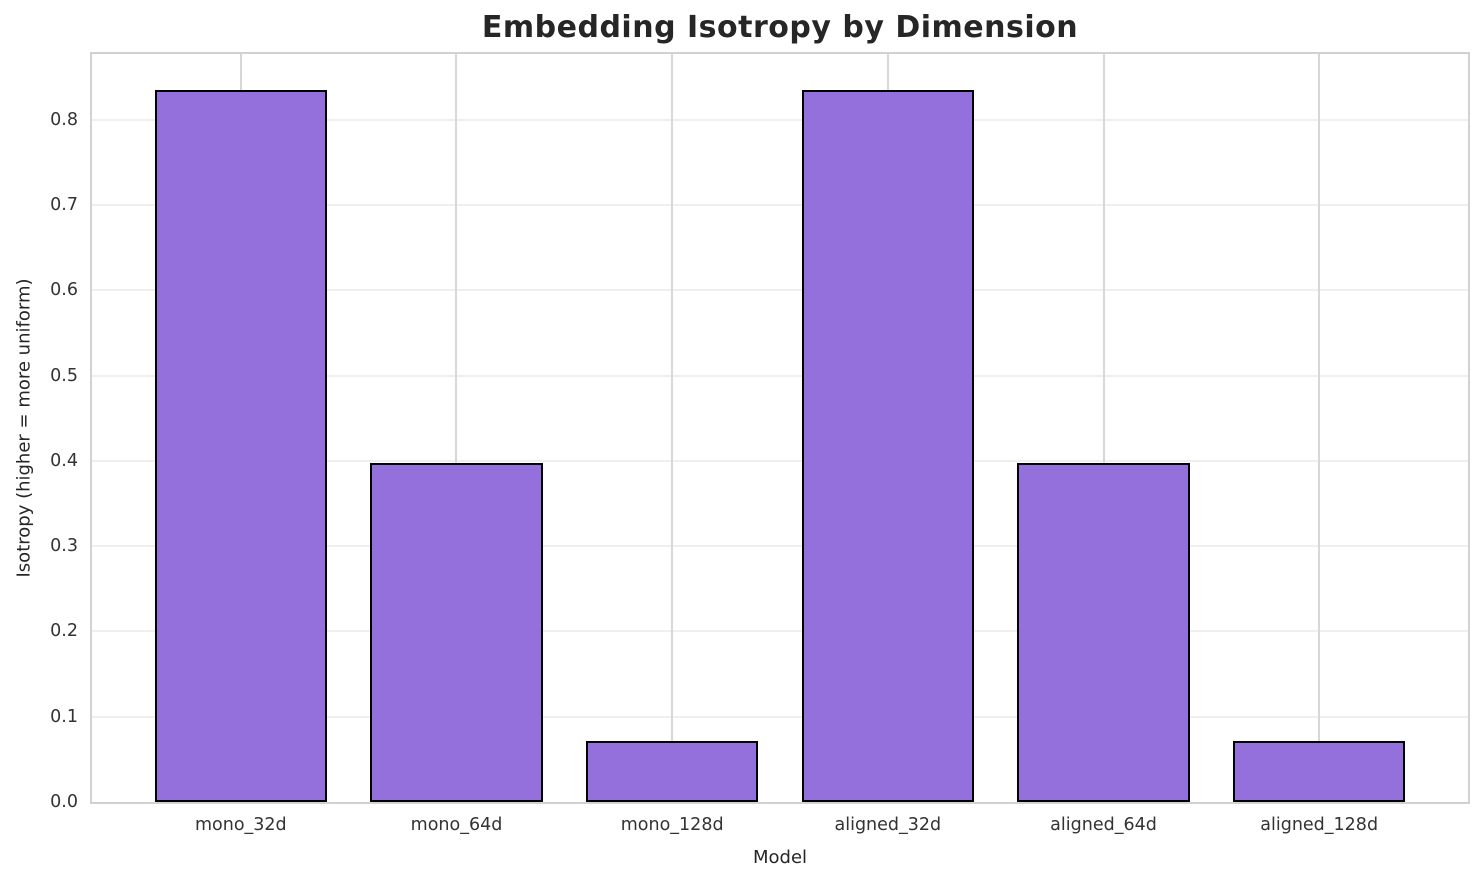  Describe the element at coordinates (888, 445) in the screenshot. I see `bar-aligned_32d` at that location.